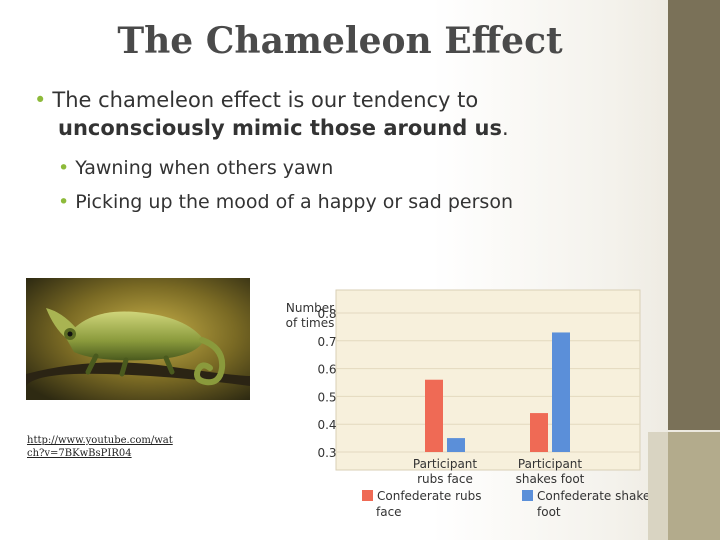 The image size is (720, 540). I want to click on chameleon-image-icon, so click(138, 339).